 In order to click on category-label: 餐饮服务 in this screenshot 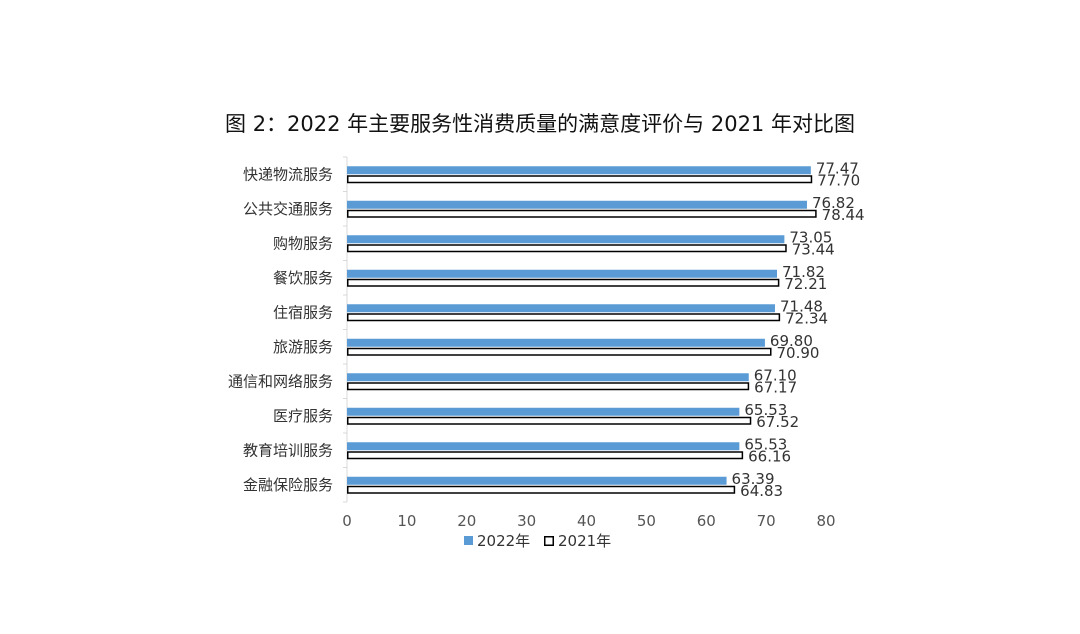, I will do `click(303, 278)`.